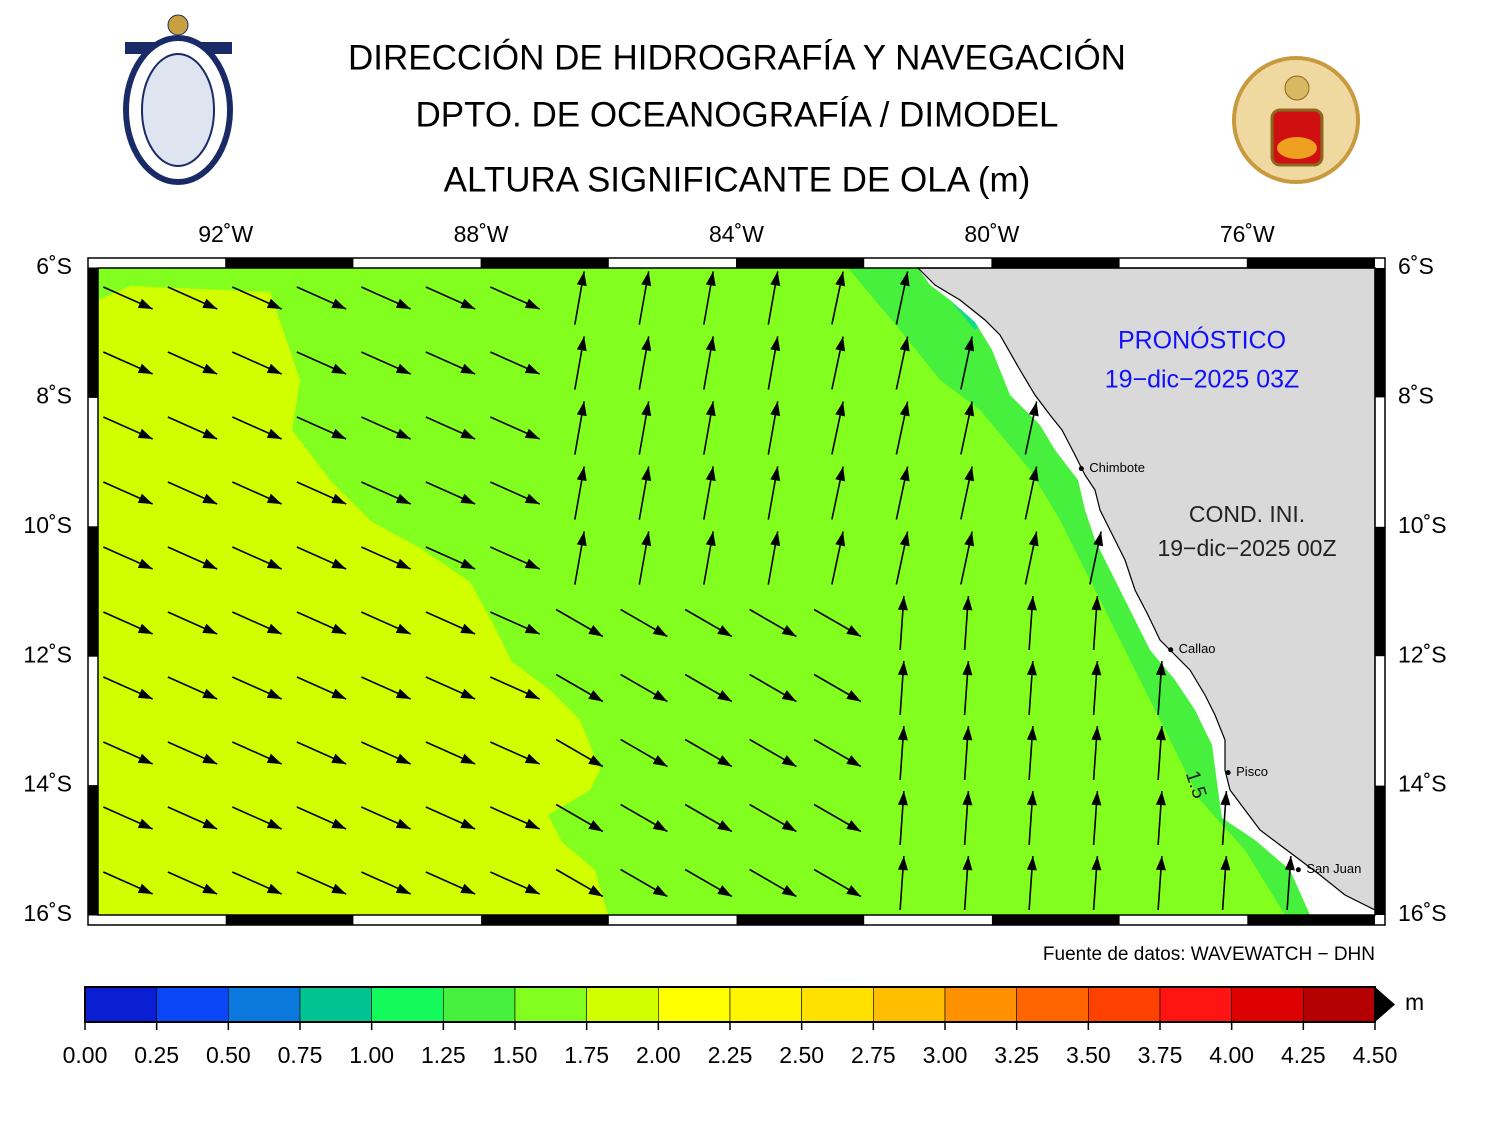 The image size is (1487, 1125). Describe the element at coordinates (1088, 1055) in the screenshot. I see `colorbar-tick-label: 3.50` at that location.